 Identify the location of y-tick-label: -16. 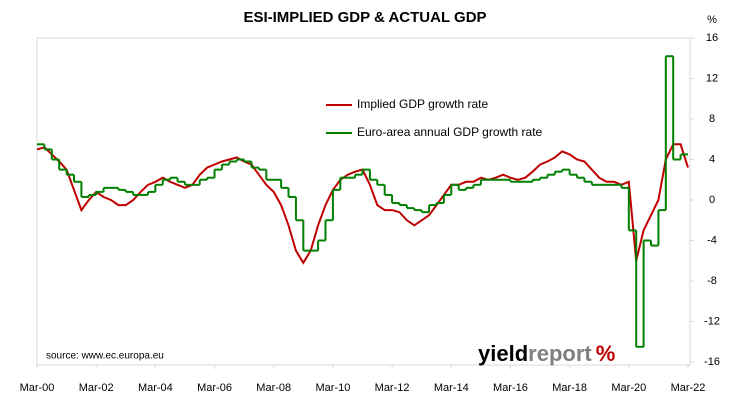
(712, 362).